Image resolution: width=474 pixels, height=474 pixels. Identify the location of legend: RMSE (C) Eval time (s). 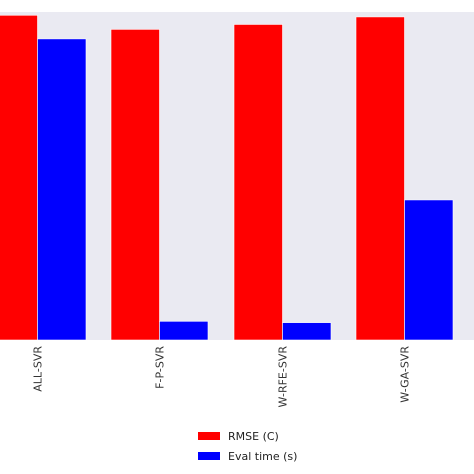
(247, 446).